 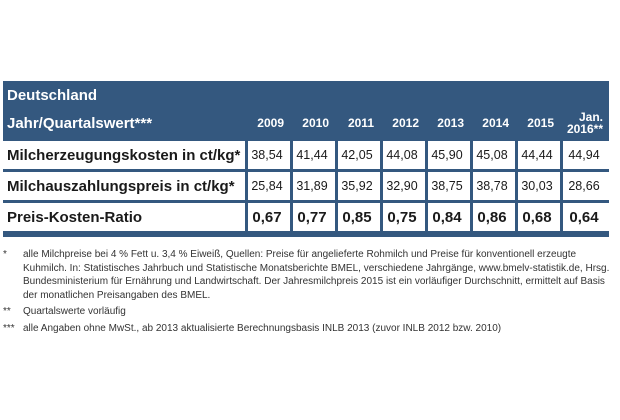 What do you see at coordinates (312, 187) in the screenshot?
I see `table-cell: 31,89` at bounding box center [312, 187].